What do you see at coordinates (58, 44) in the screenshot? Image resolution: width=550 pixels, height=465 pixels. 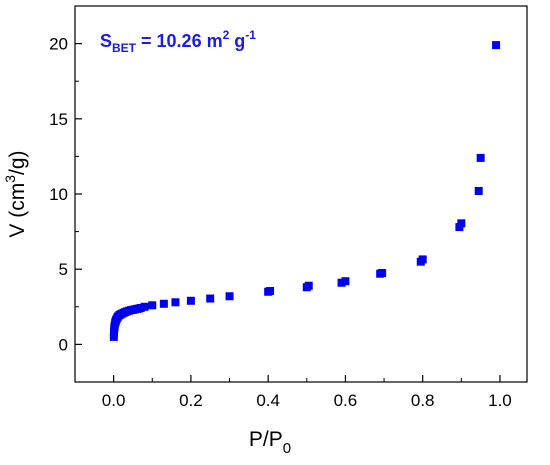 I see `y-tick-label: 20` at bounding box center [58, 44].